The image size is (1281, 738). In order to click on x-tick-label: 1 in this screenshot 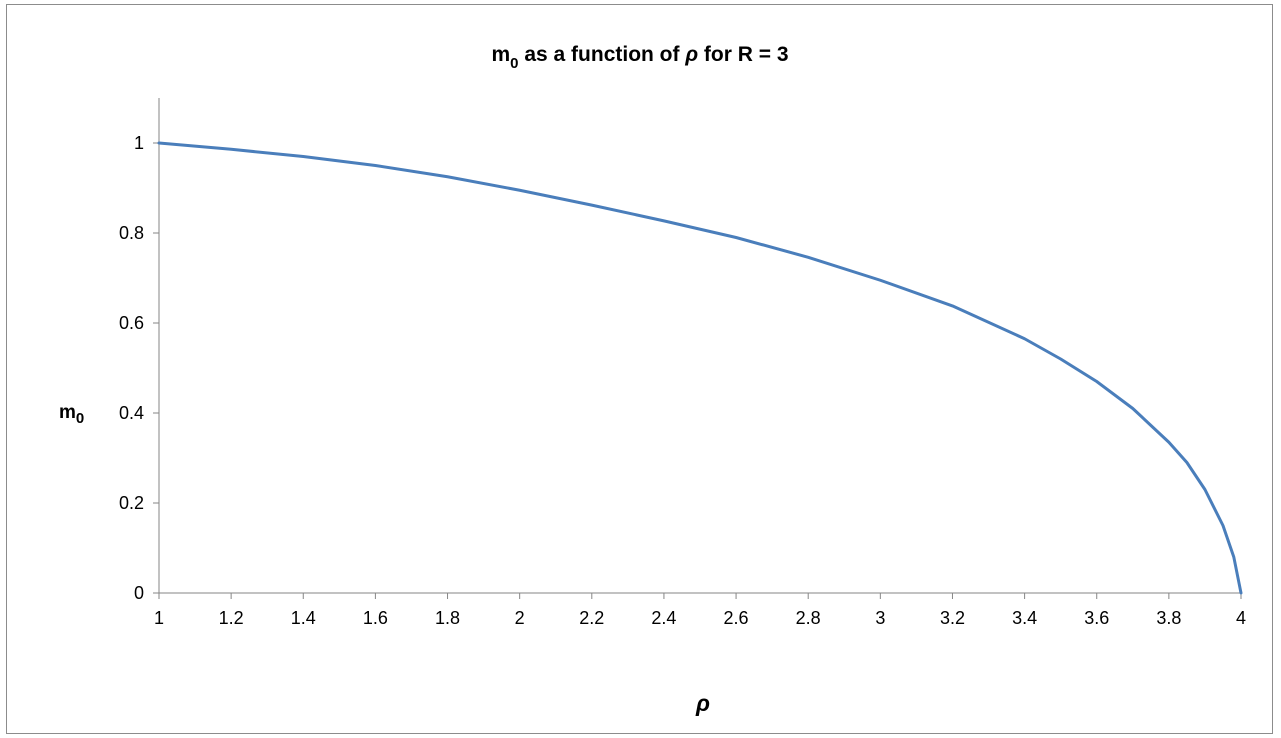, I will do `click(159, 618)`.